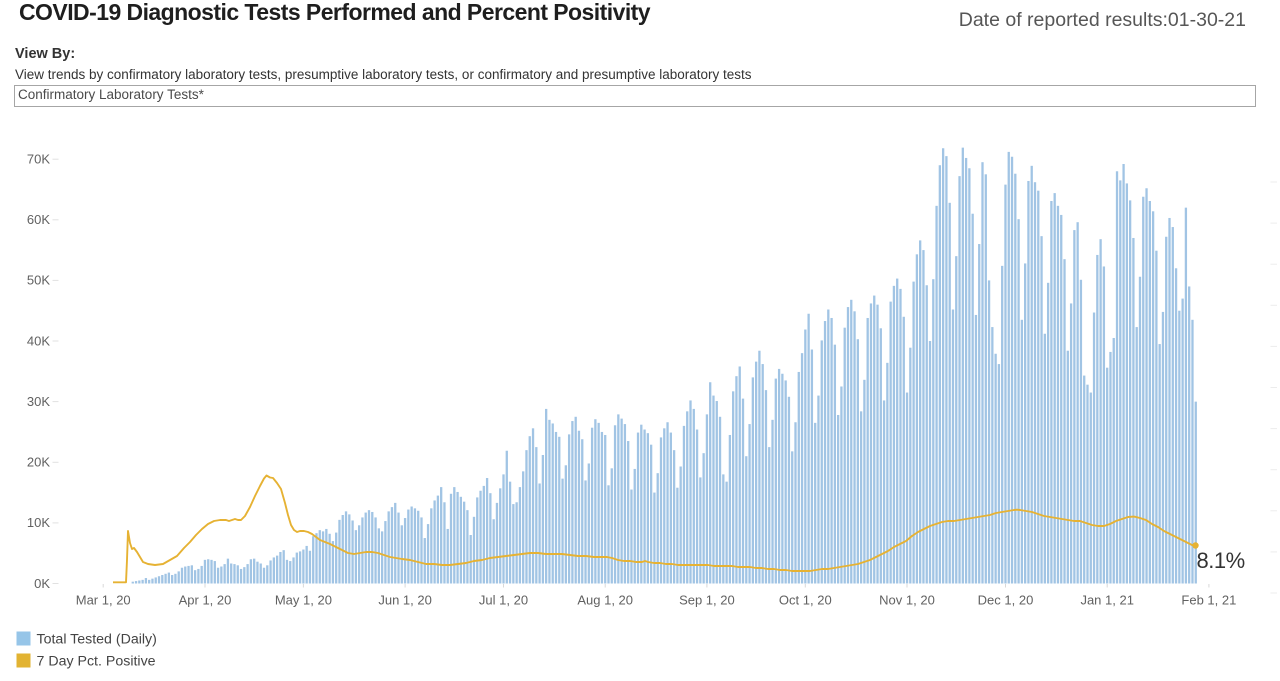  What do you see at coordinates (38, 159) in the screenshot?
I see `svg-text: 70K` at bounding box center [38, 159].